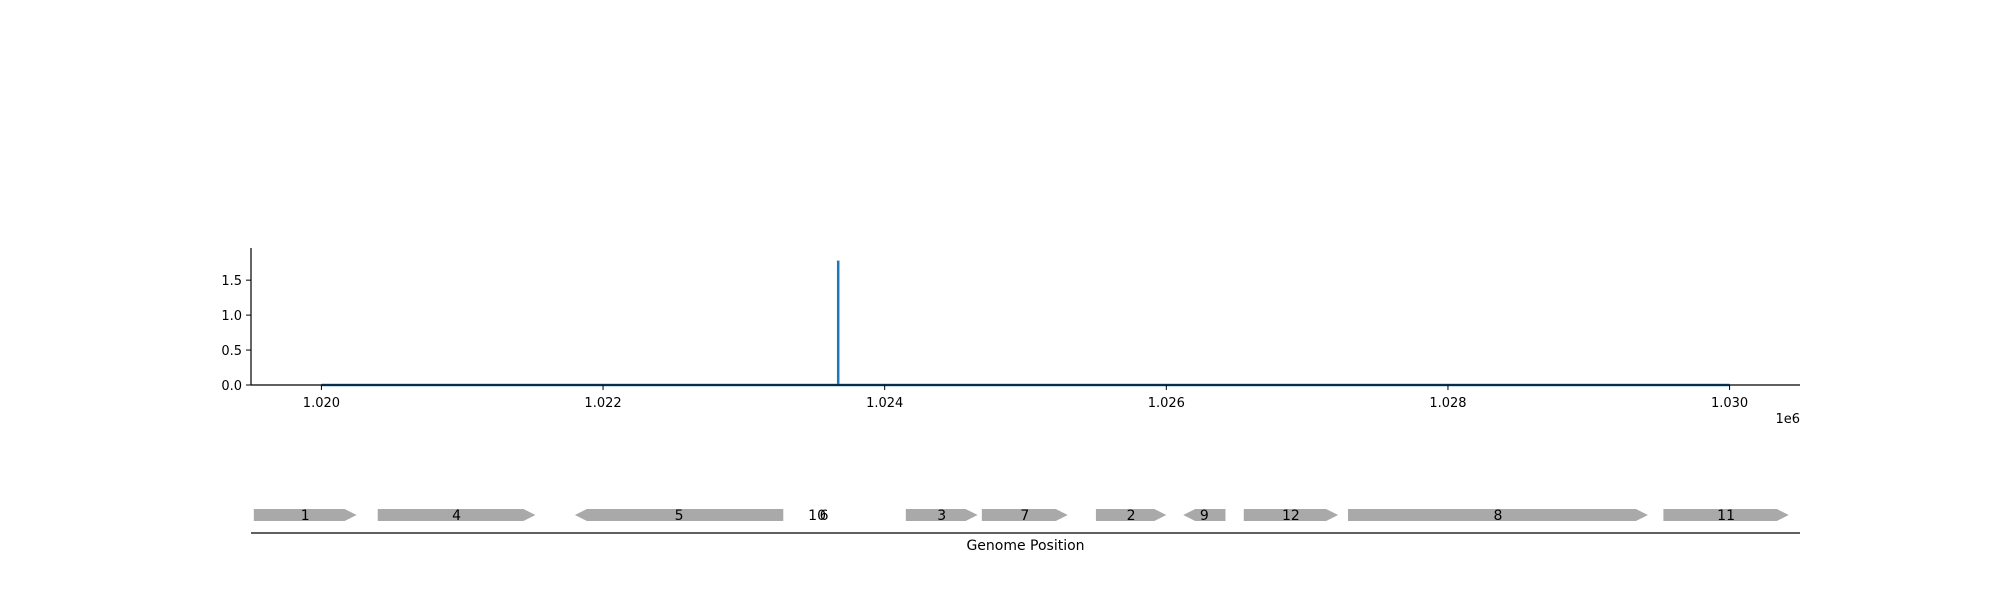 The width and height of the screenshot is (2000, 600). Describe the element at coordinates (231, 281) in the screenshot. I see `y-tick-label: 1.5` at that location.